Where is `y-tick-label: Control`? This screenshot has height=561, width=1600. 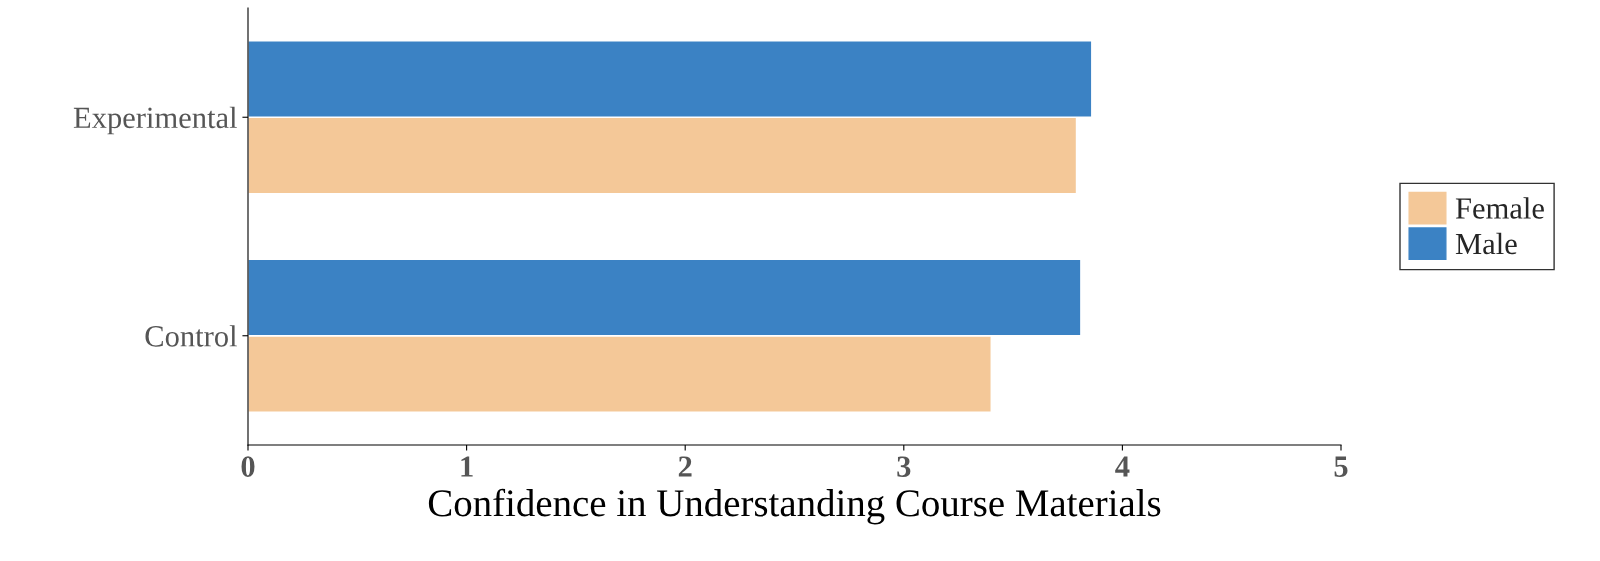
y-tick-label: Control is located at coordinates (191, 336).